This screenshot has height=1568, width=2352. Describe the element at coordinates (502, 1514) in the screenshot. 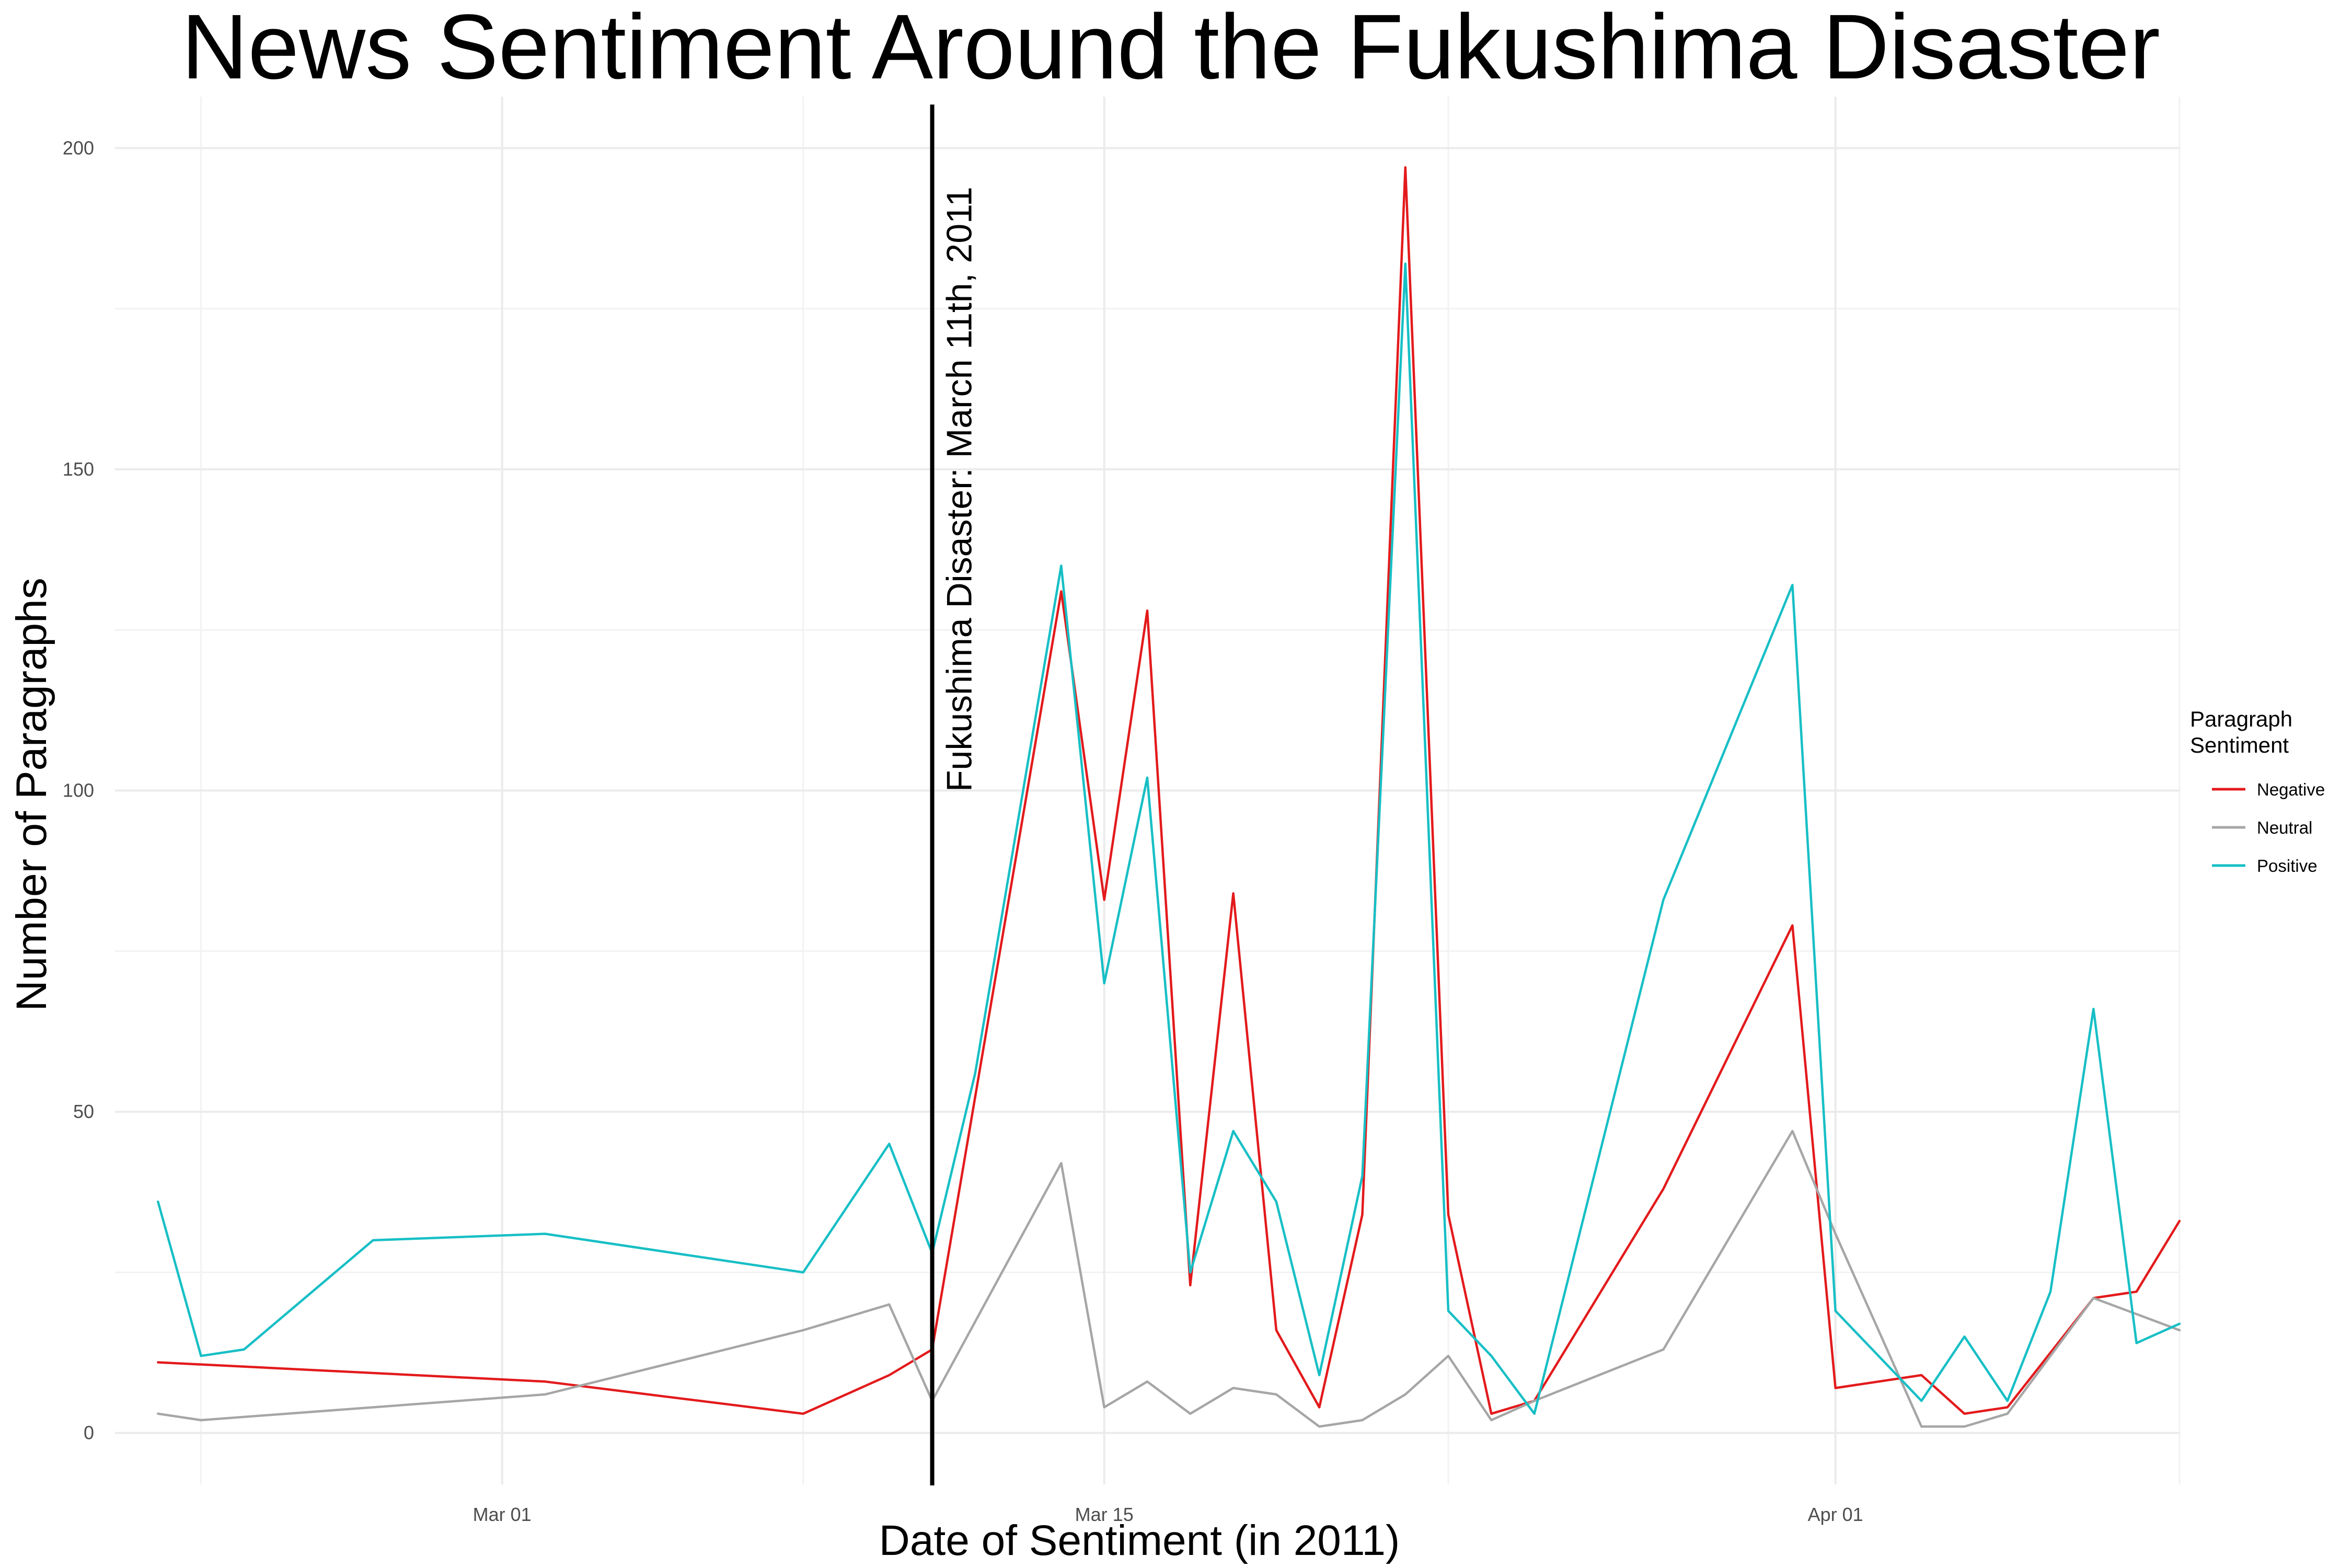

I see `x-tick-label: Mar 01` at that location.